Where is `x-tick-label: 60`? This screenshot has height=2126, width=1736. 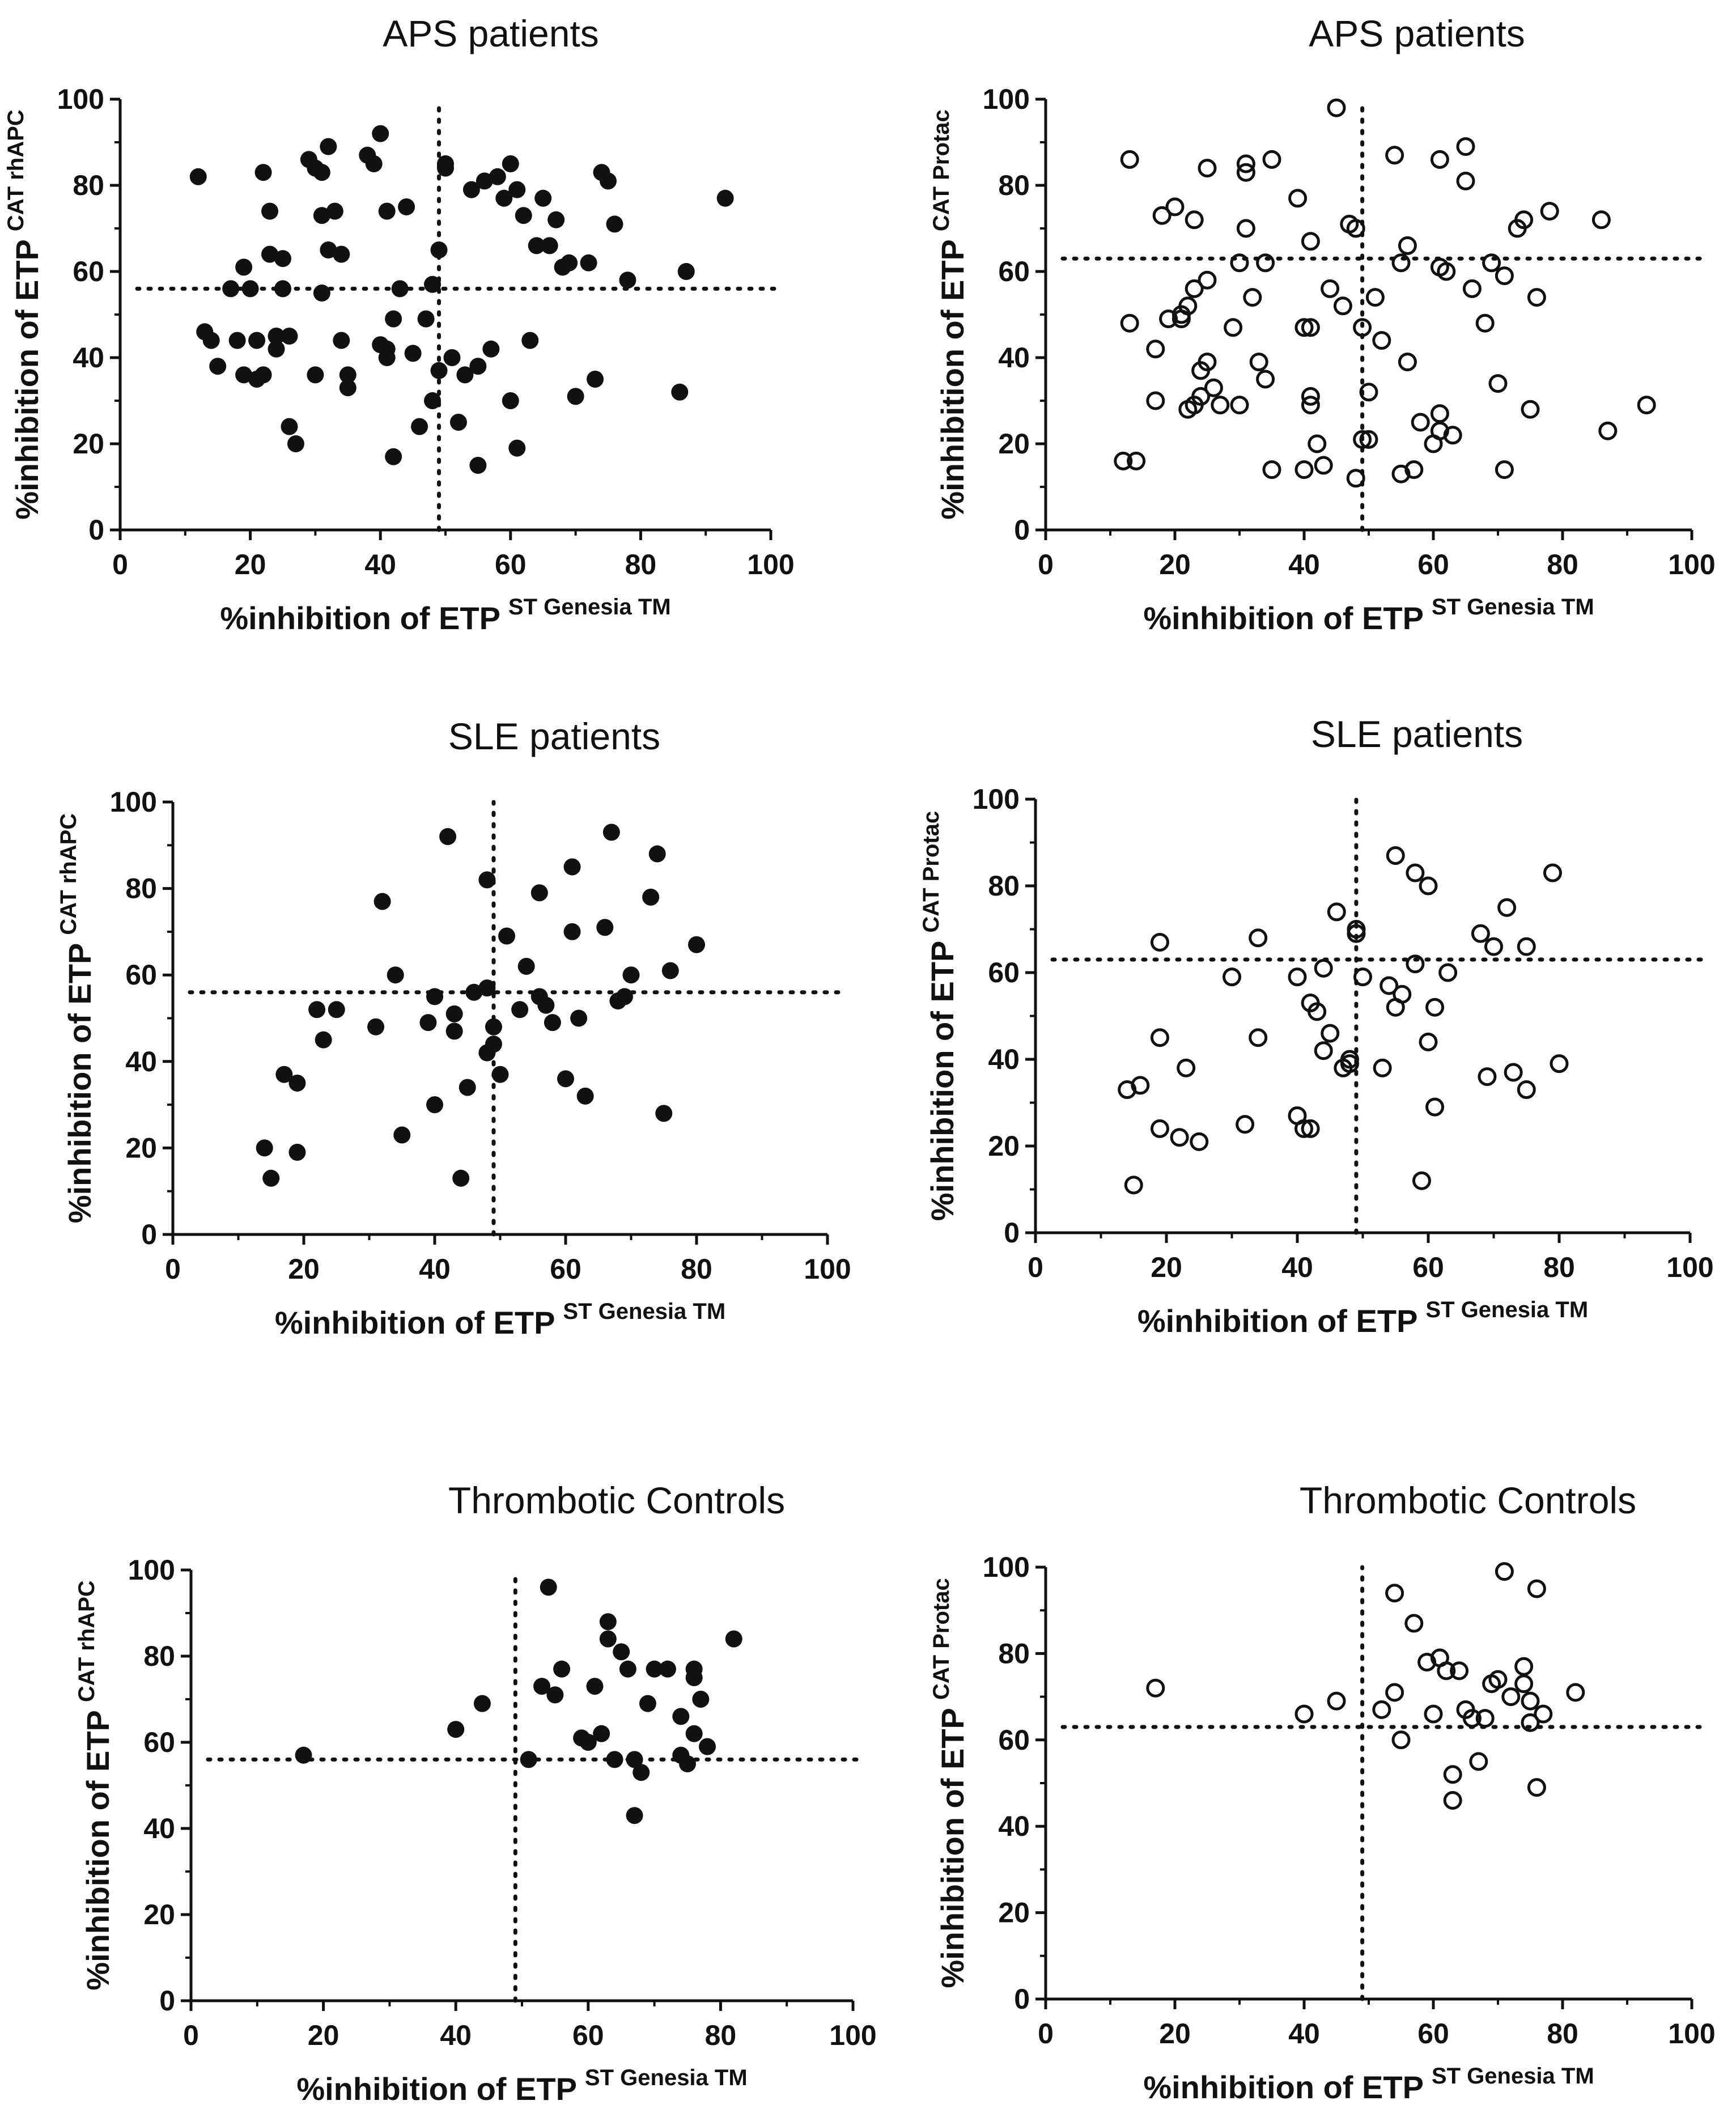
x-tick-label: 60 is located at coordinates (511, 564).